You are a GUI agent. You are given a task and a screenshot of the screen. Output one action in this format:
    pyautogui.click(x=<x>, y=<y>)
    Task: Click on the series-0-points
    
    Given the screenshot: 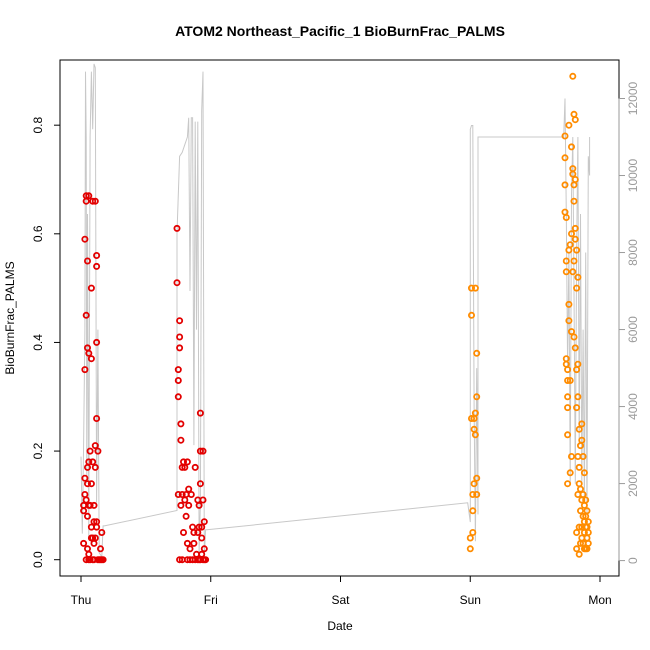 What is the action you would take?
    pyautogui.click(x=145, y=378)
    